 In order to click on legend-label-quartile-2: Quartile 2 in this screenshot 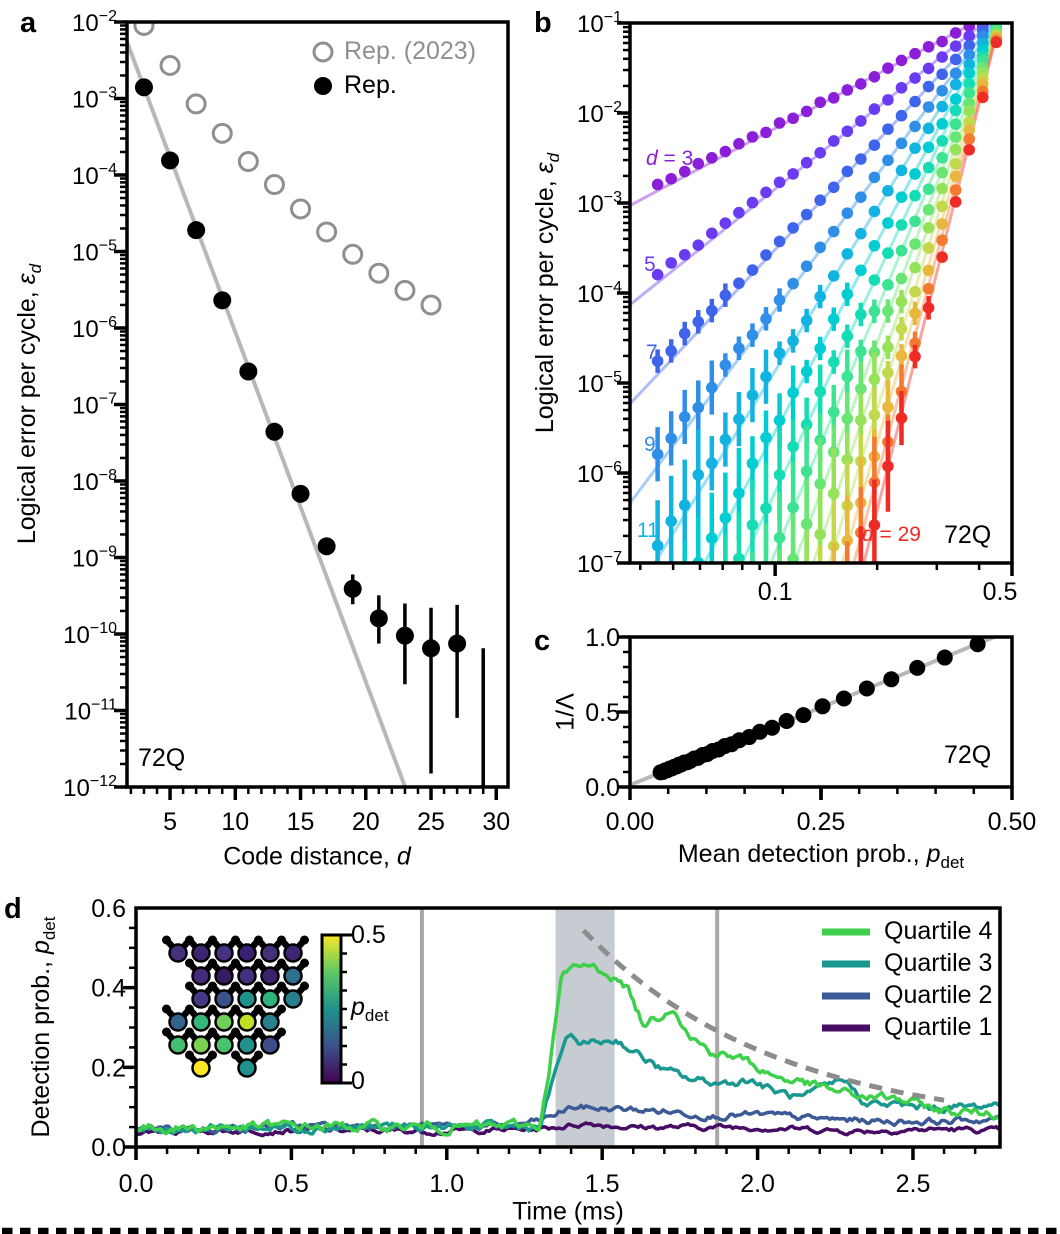, I will do `click(938, 995)`.